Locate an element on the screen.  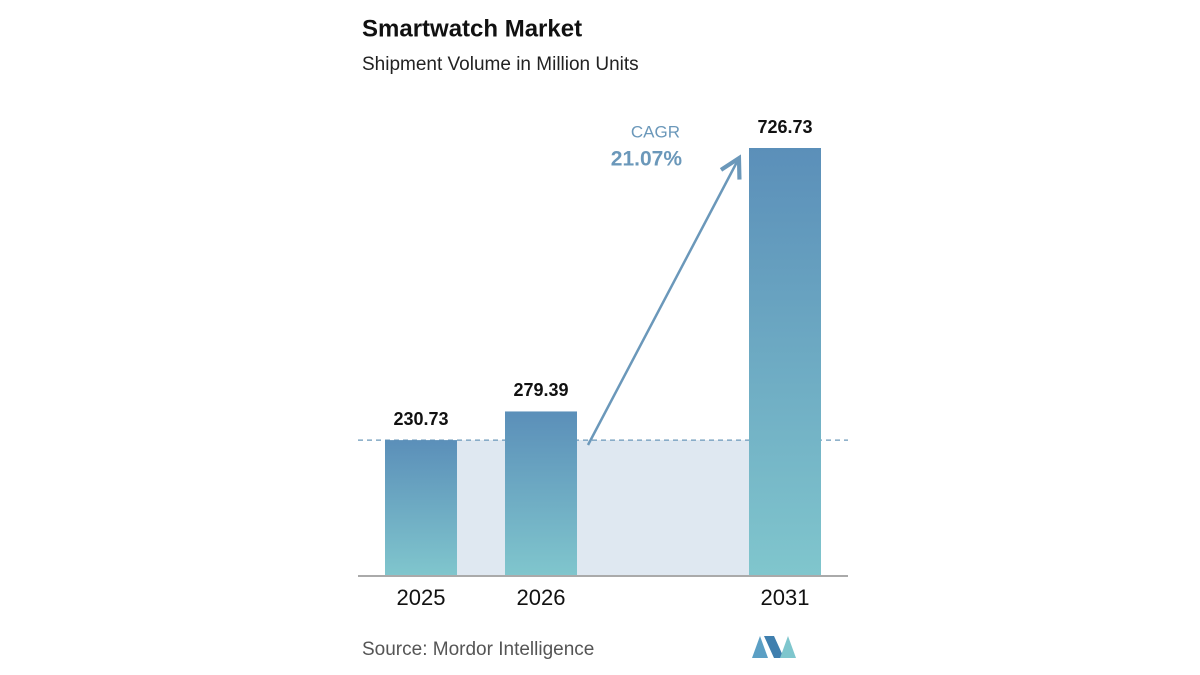
value-label: 726.73 is located at coordinates (784, 127).